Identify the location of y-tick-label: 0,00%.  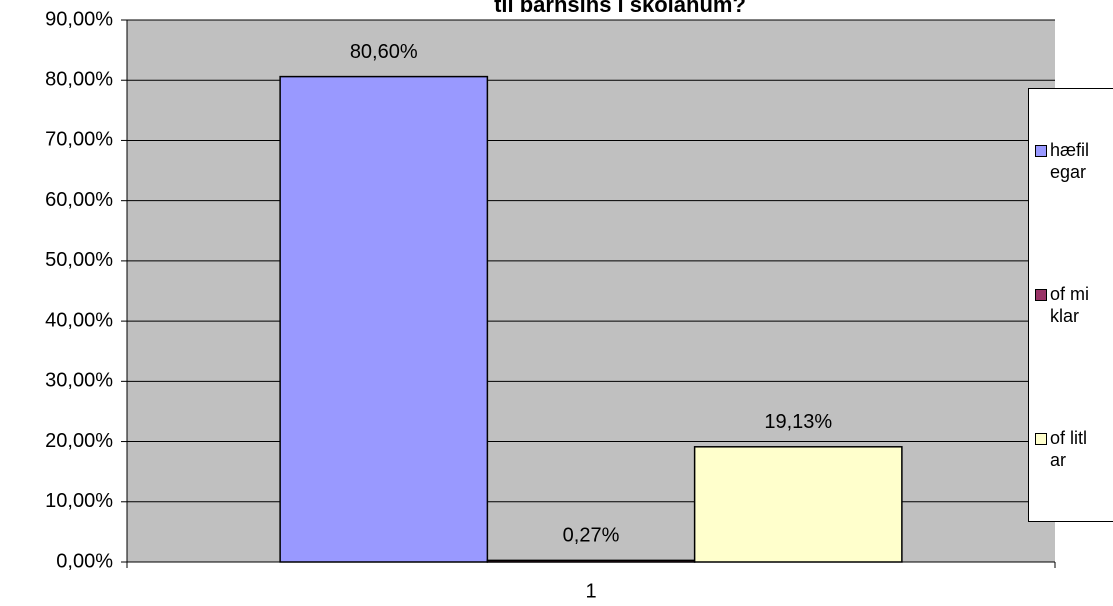
(84, 561).